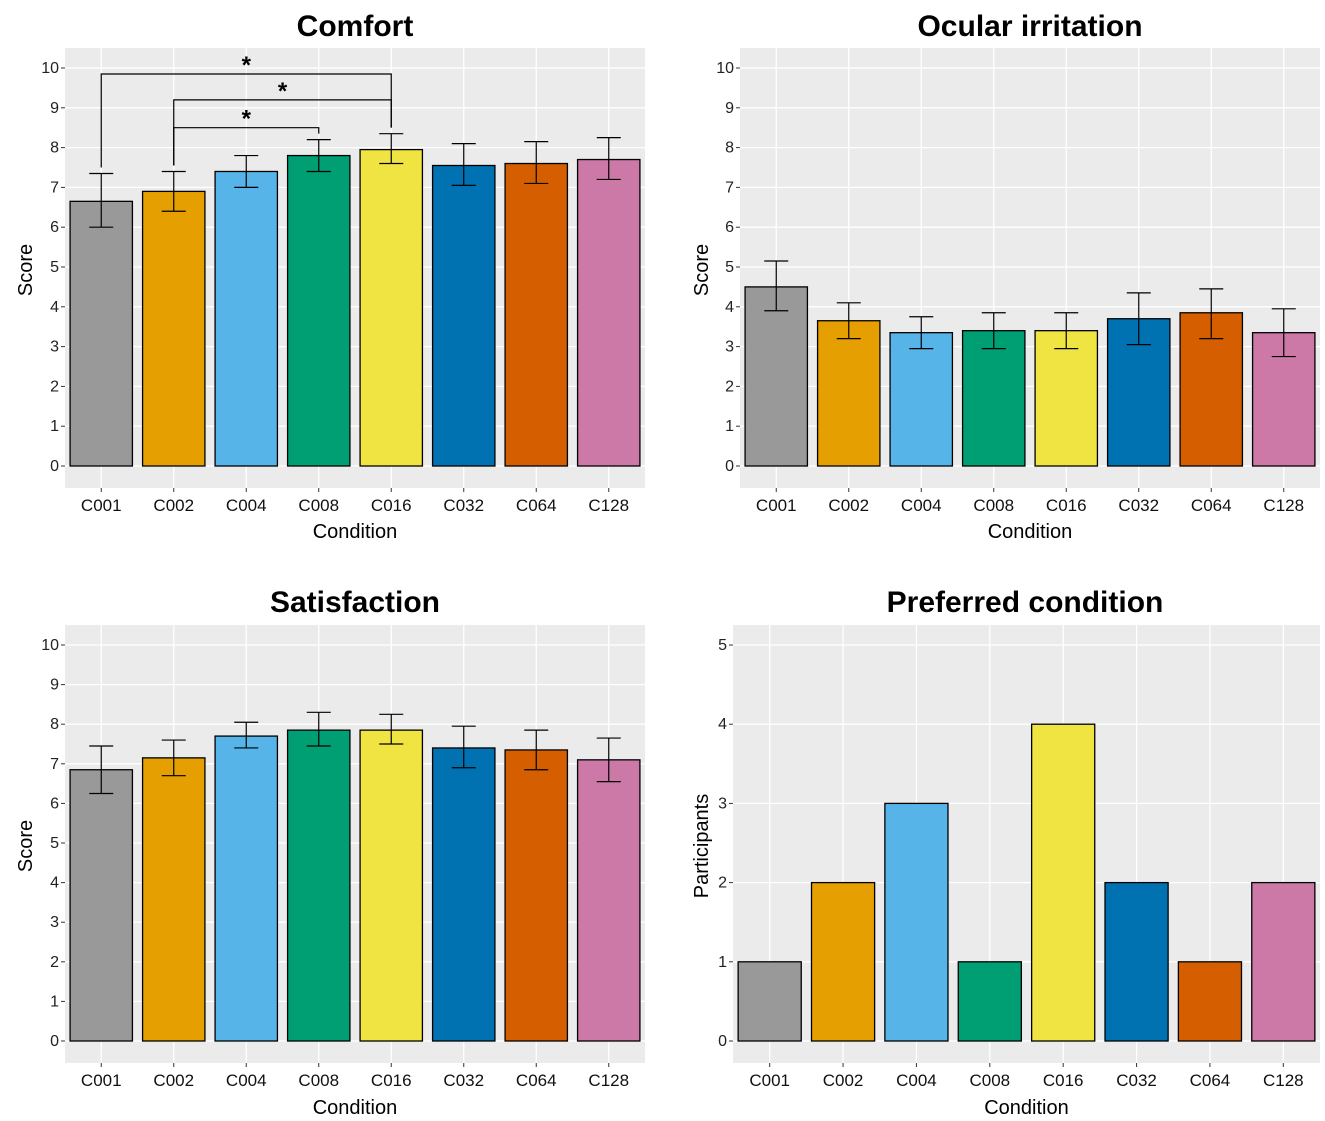 This screenshot has height=1121, width=1325. I want to click on chart-title: Preferred condition, so click(1025, 602).